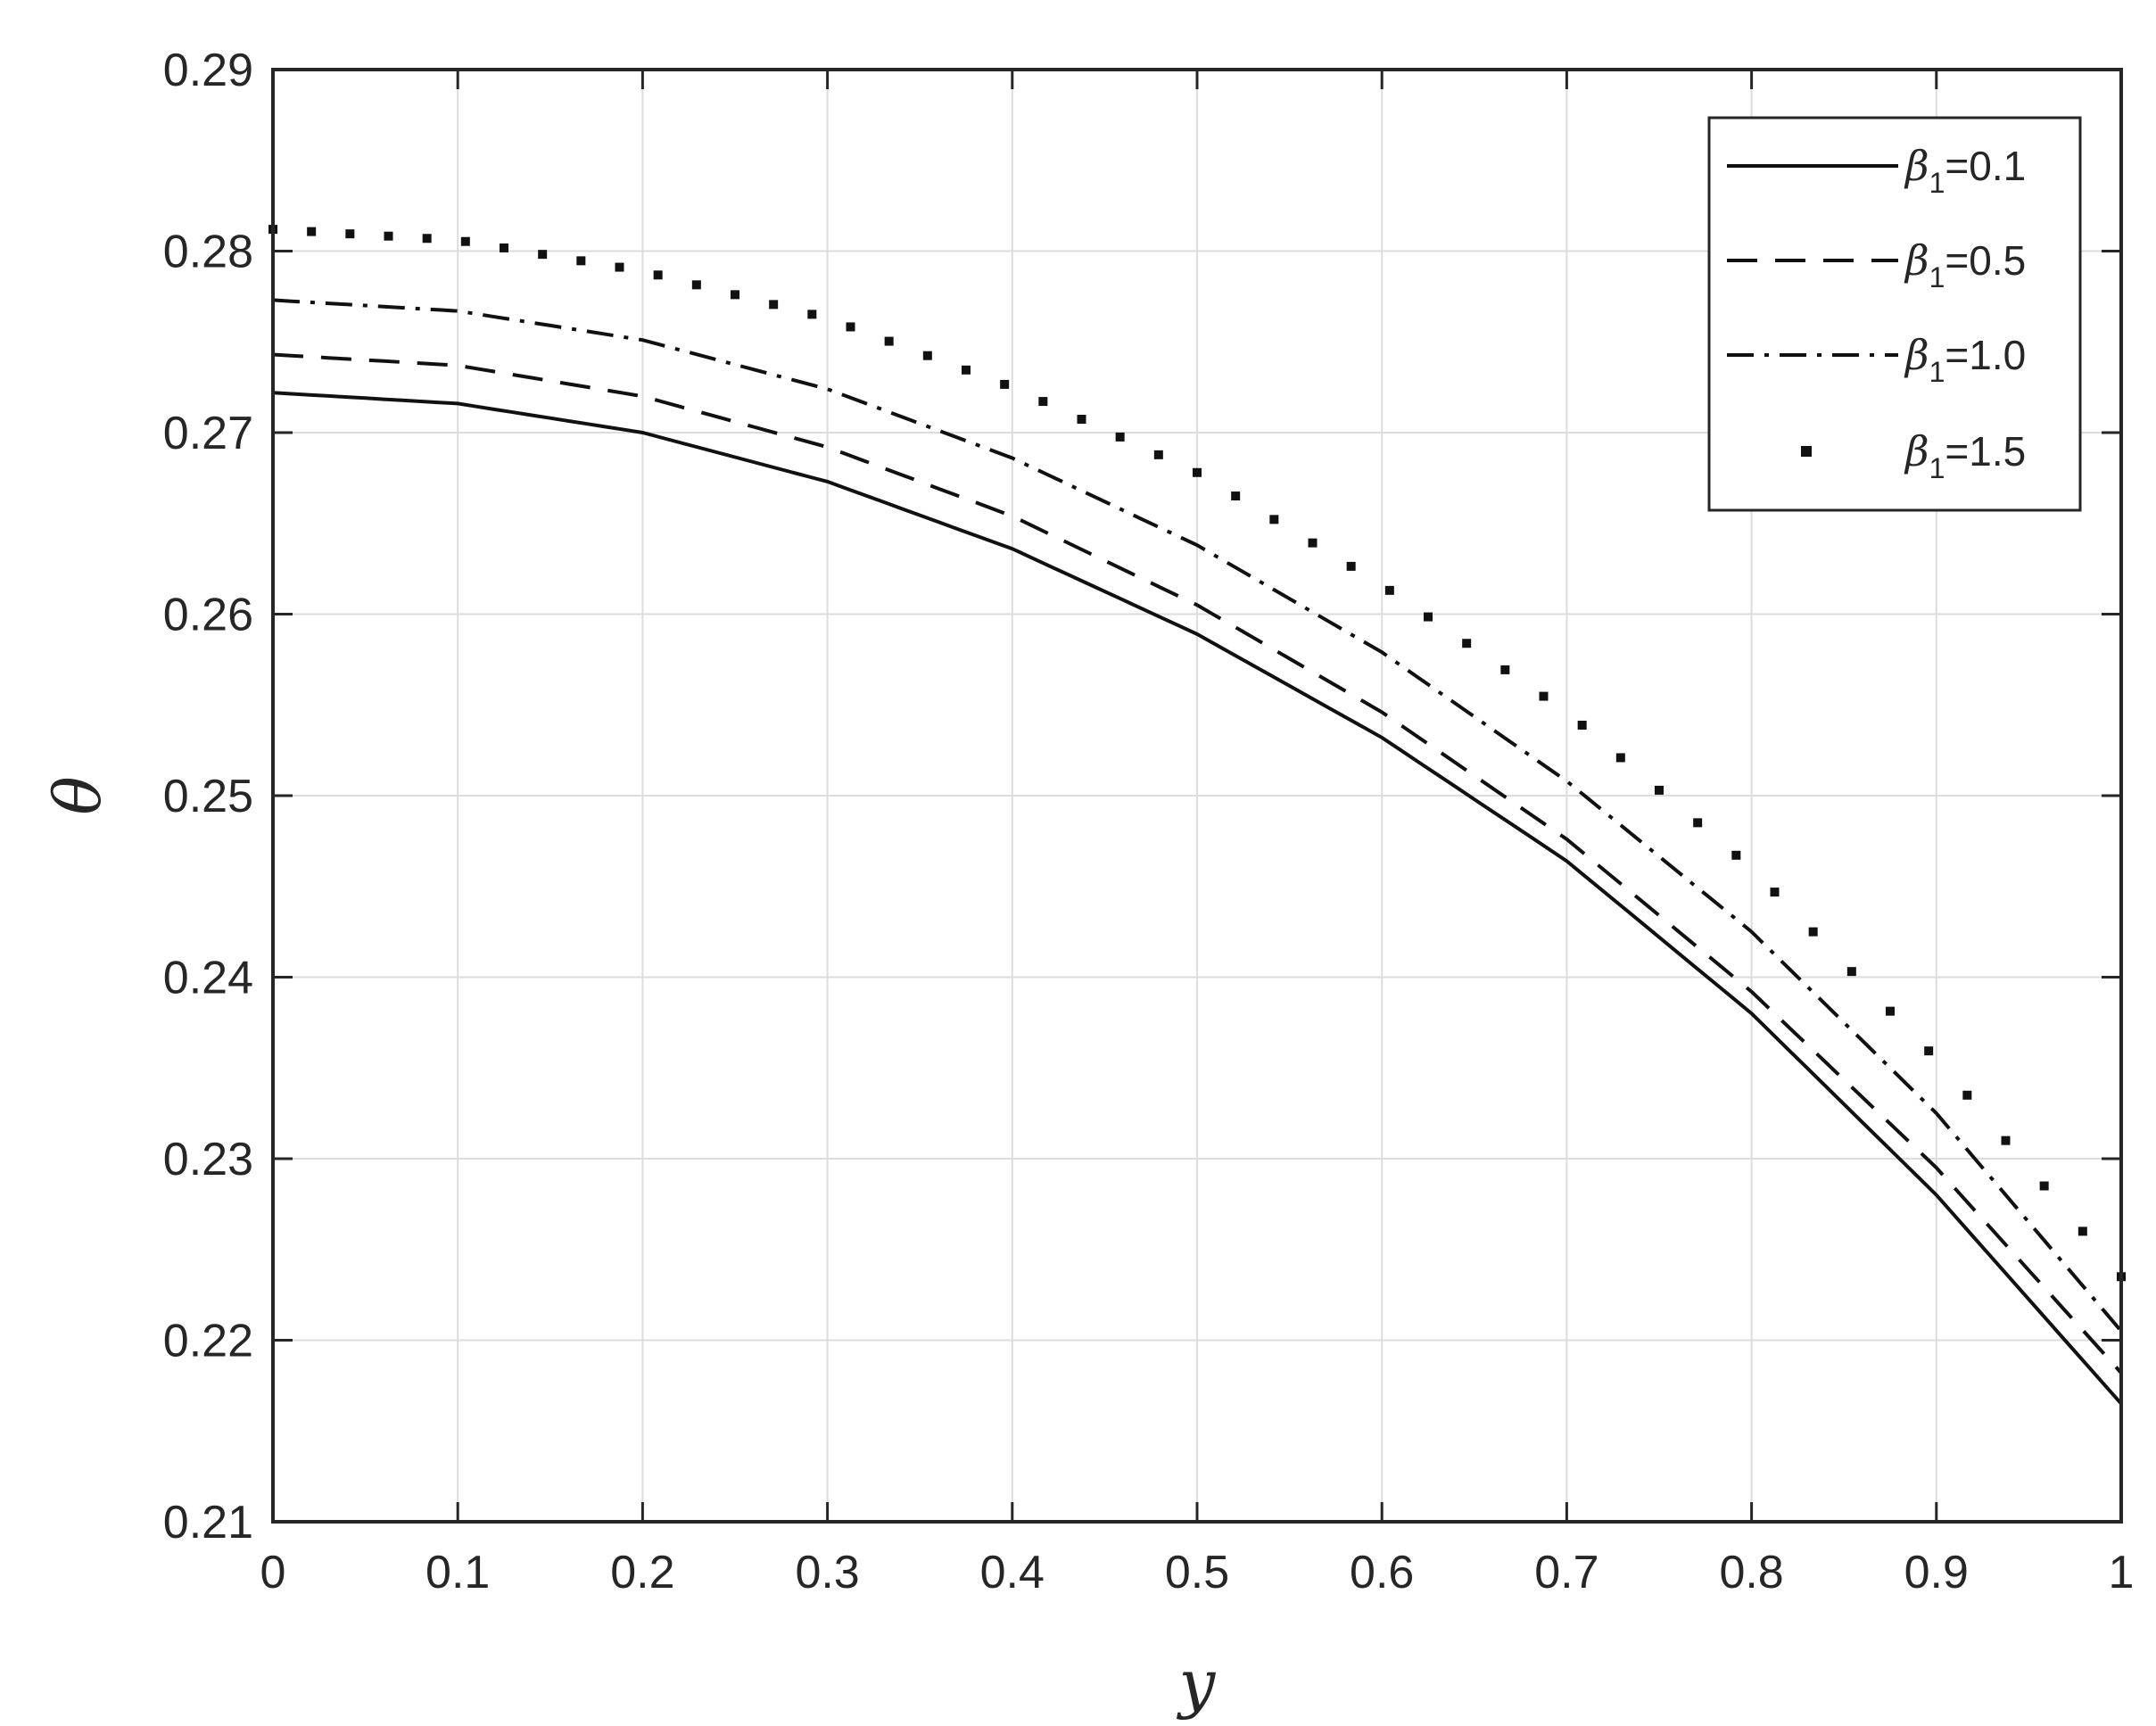 The width and height of the screenshot is (2156, 1726). Describe the element at coordinates (1985, 355) in the screenshot. I see `legend-value: =1.0` at that location.